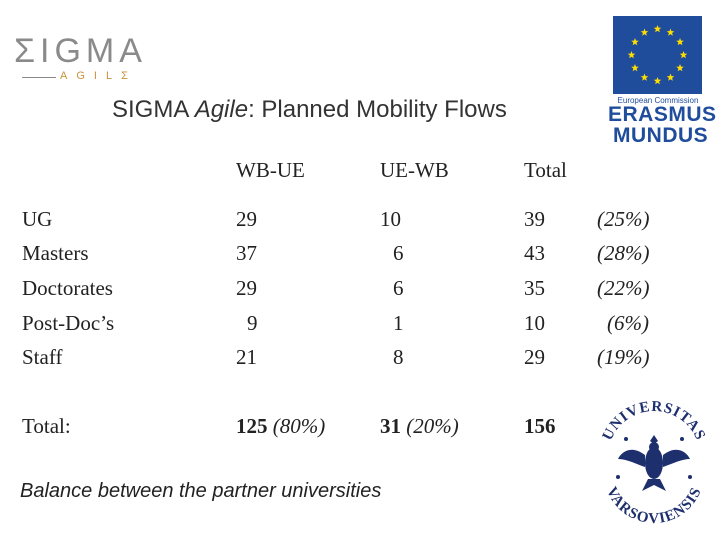 The image size is (720, 540). Describe the element at coordinates (414, 170) in the screenshot. I see `header-ue-wb: UE-WB` at that location.